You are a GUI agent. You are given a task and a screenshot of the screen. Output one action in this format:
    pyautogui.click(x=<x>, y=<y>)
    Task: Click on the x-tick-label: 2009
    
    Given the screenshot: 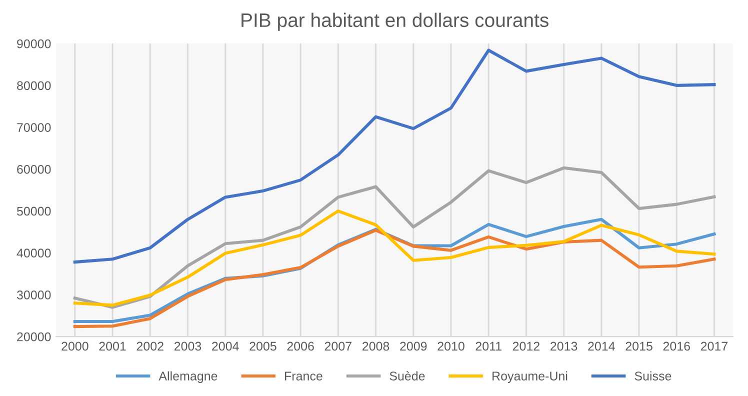 What is the action you would take?
    pyautogui.click(x=413, y=346)
    